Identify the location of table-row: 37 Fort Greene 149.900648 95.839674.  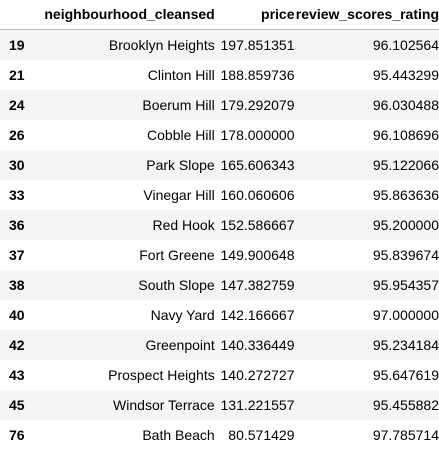
(219, 255).